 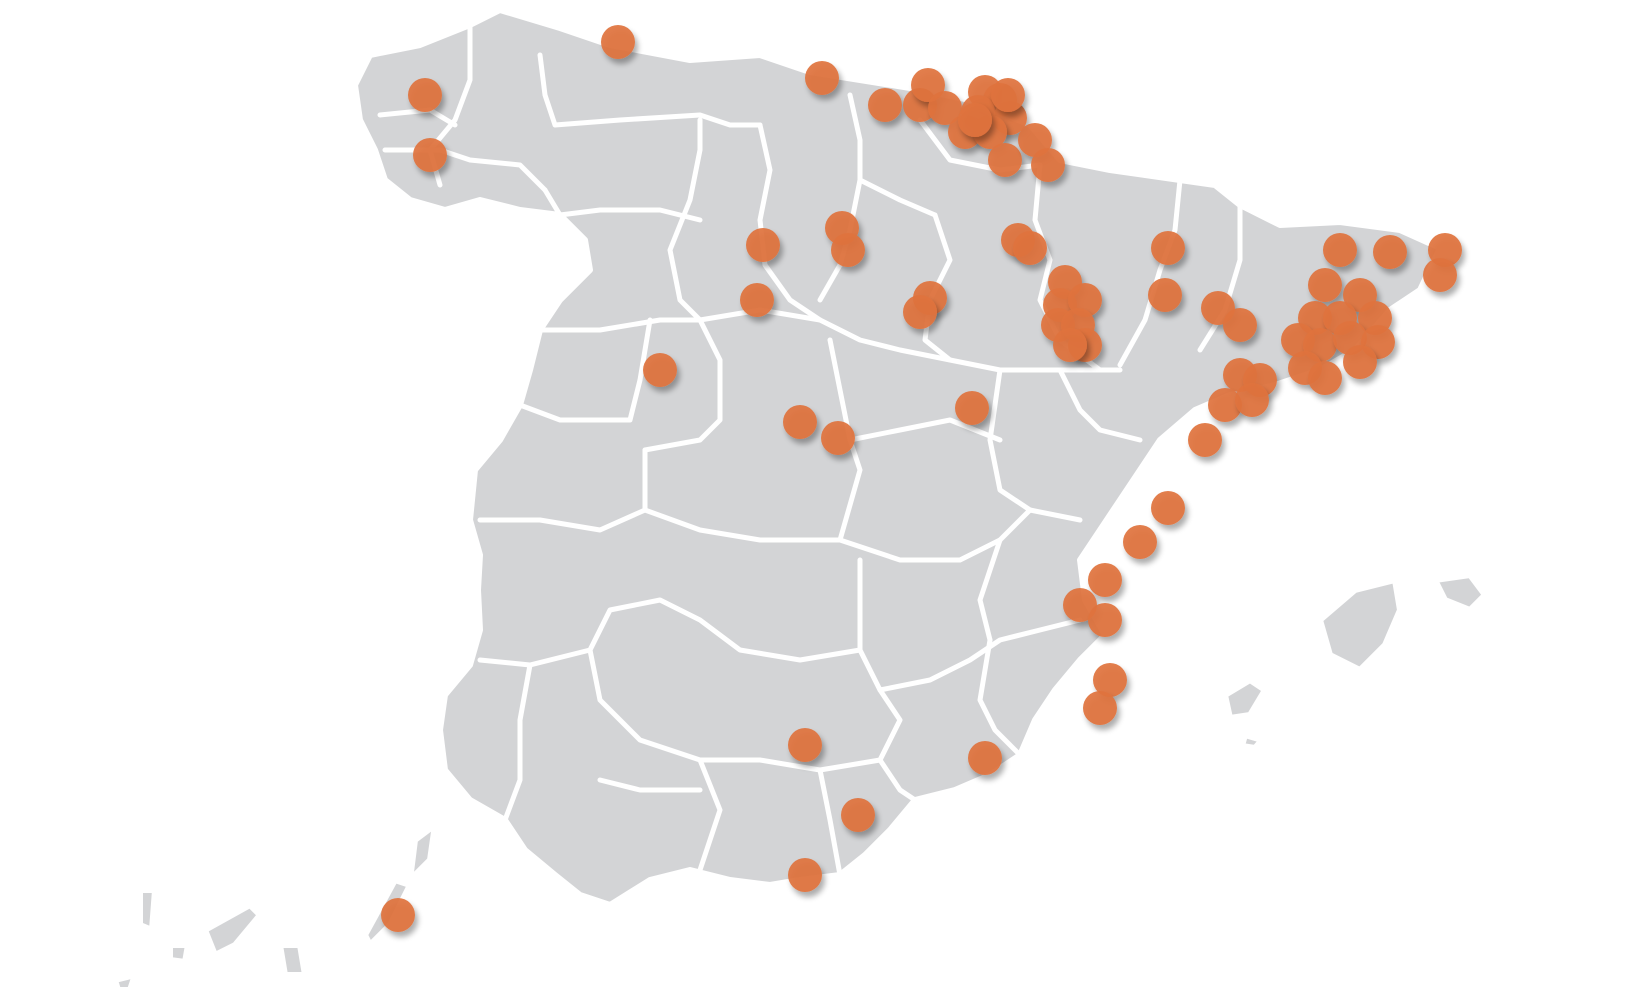 What do you see at coordinates (232, 930) in the screenshot?
I see `tenerife` at bounding box center [232, 930].